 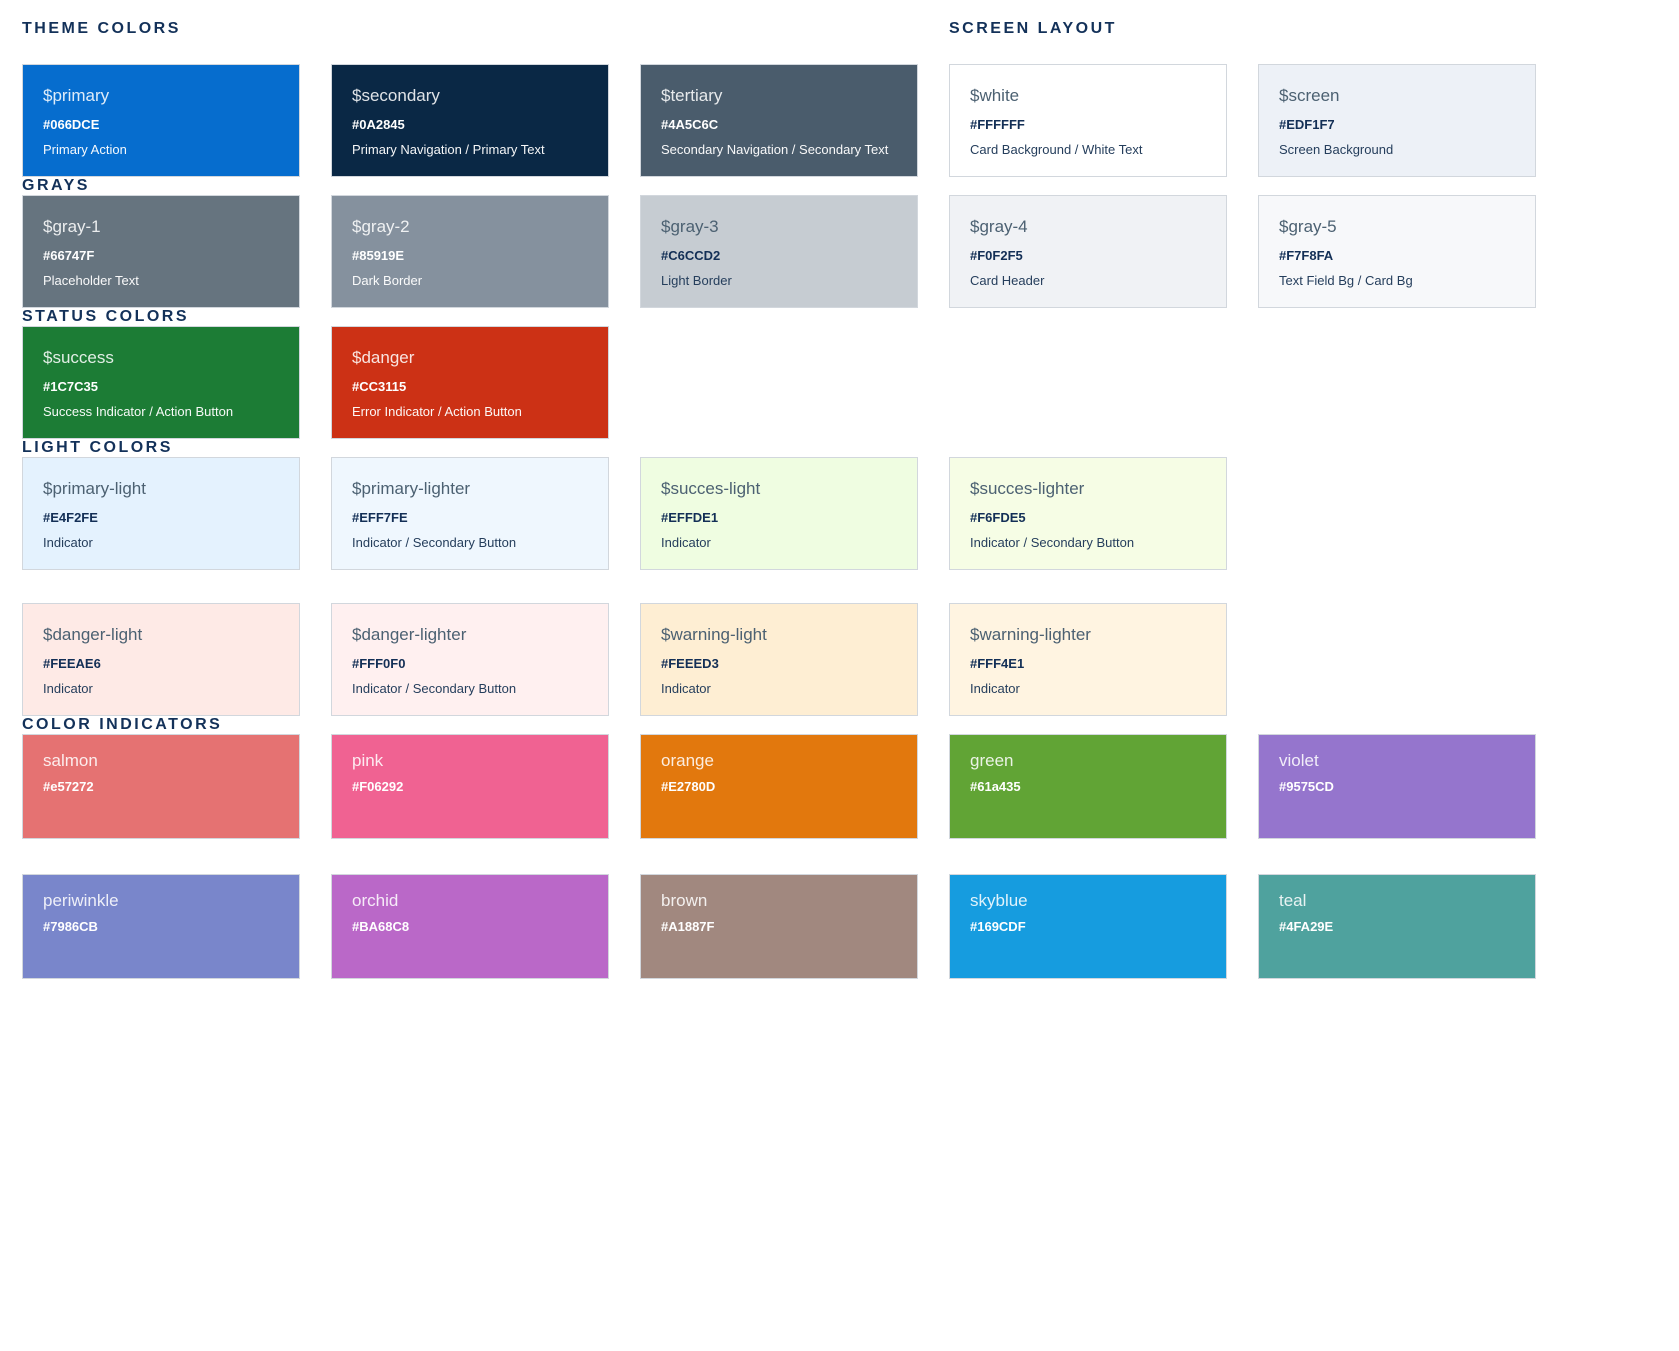 What do you see at coordinates (409, 634) in the screenshot?
I see `swatch-name: $danger-lighter` at bounding box center [409, 634].